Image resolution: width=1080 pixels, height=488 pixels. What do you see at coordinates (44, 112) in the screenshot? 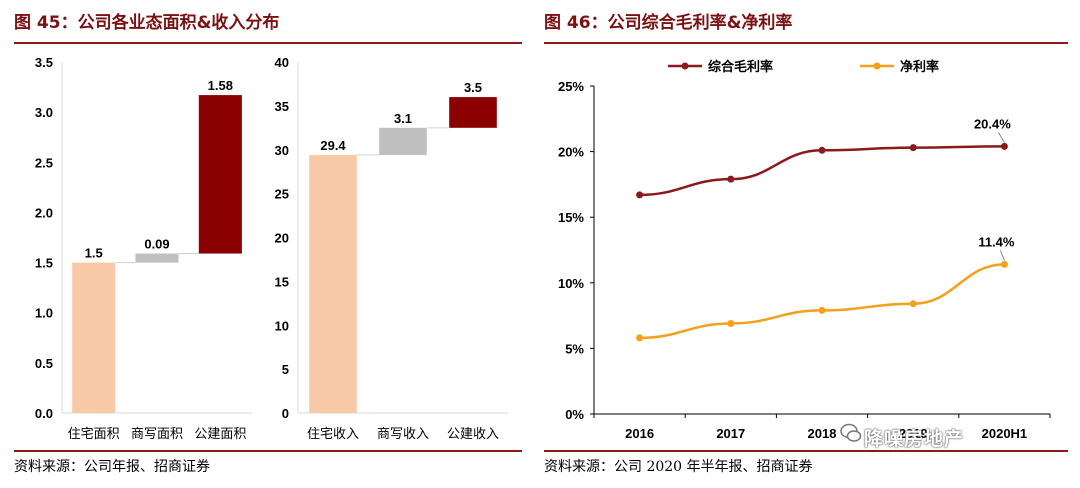
I see `y-tick-label-area: 3.0` at bounding box center [44, 112].